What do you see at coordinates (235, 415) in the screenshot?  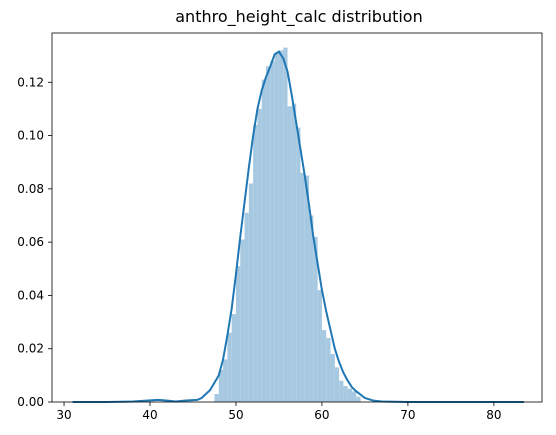 I see `x-tick-label: 50` at bounding box center [235, 415].